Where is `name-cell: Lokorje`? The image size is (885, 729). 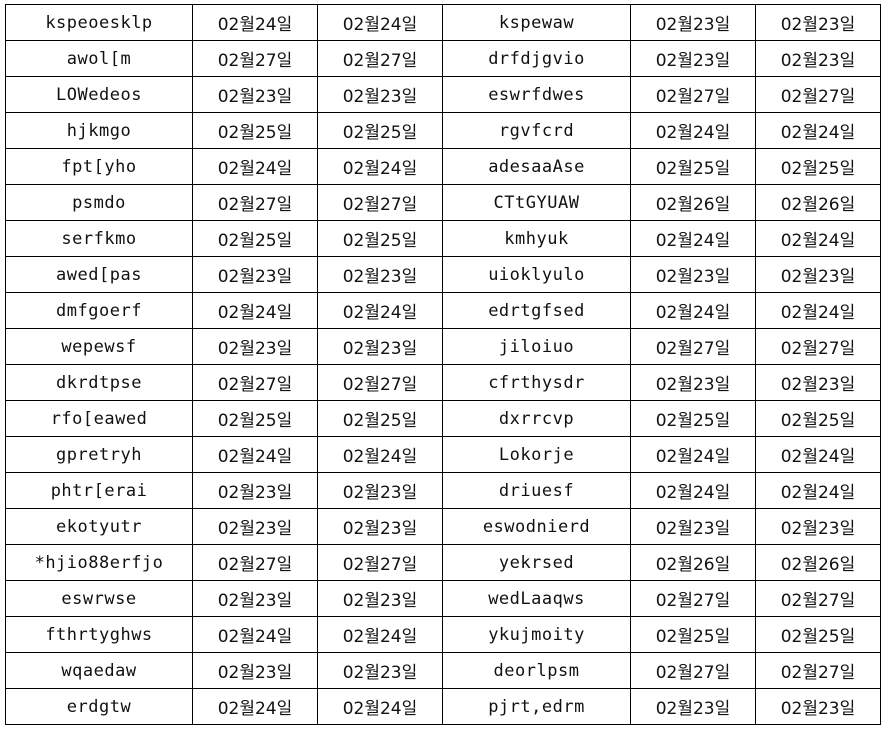
name-cell: Lokorje is located at coordinates (536, 454).